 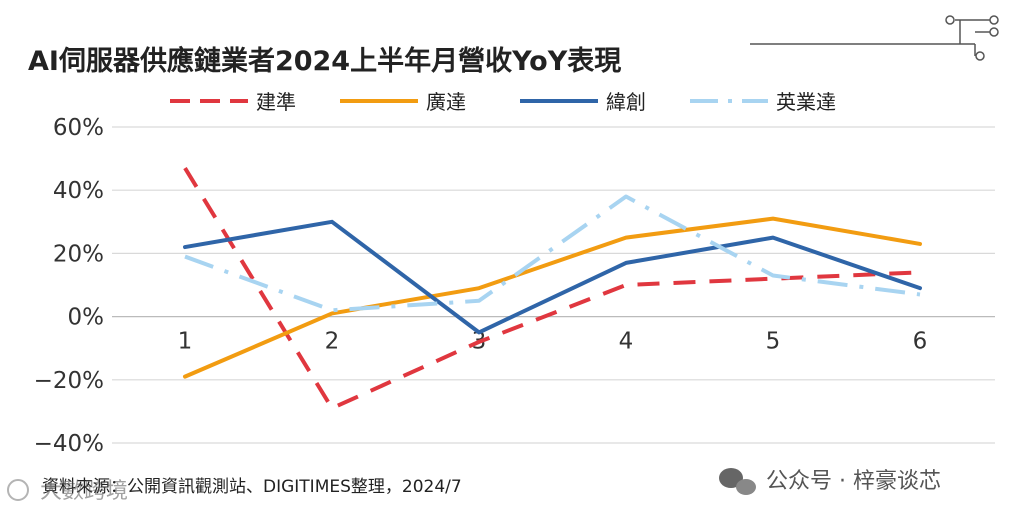 What do you see at coordinates (737, 481) in the screenshot?
I see `wechat-icon` at bounding box center [737, 481].